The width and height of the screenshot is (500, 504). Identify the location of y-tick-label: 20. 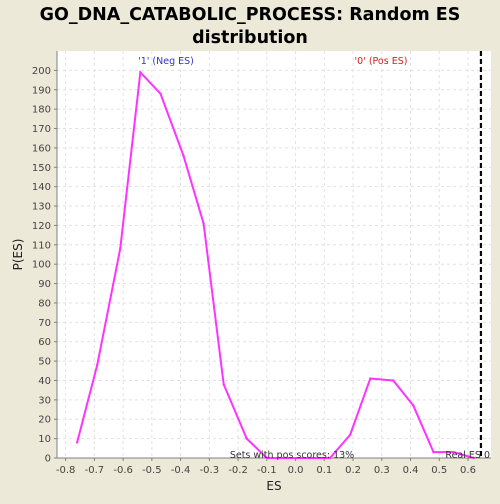
(44, 420).